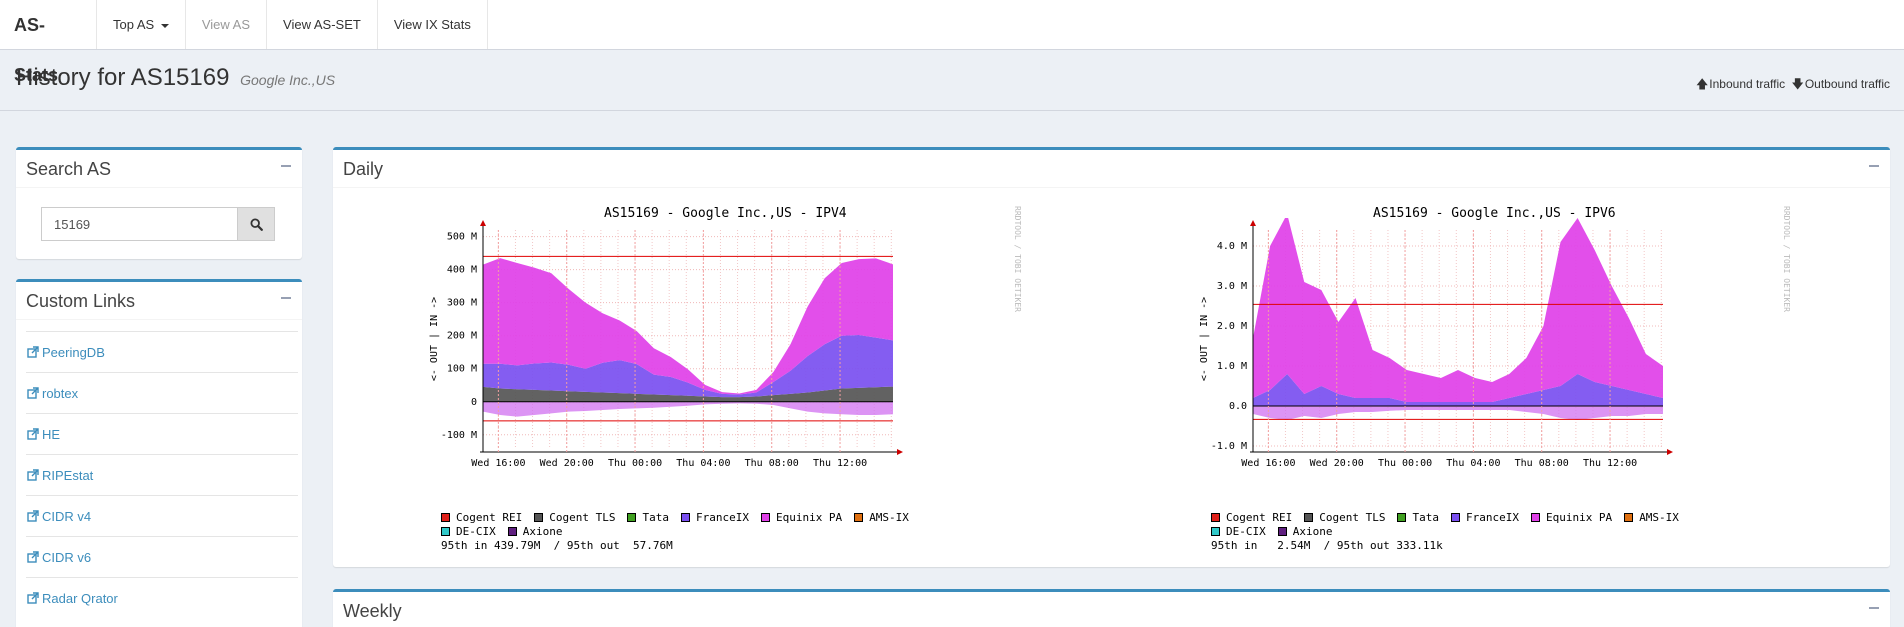 Image resolution: width=1904 pixels, height=627 pixels. Describe the element at coordinates (321, 24) in the screenshot. I see `nav-view-as-set: View AS-SET` at that location.